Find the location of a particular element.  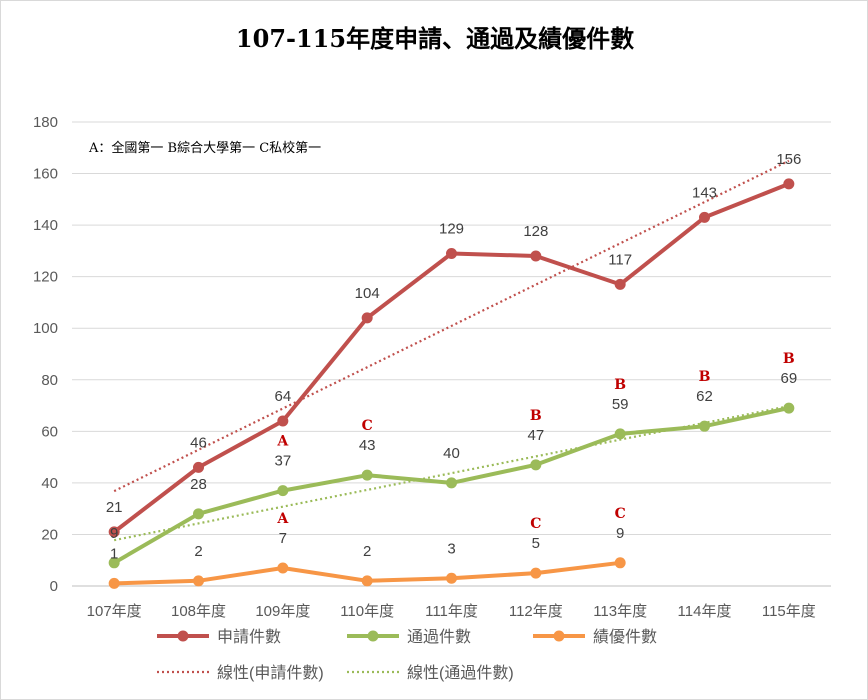

data-label-通過件數: 9 is located at coordinates (114, 533).